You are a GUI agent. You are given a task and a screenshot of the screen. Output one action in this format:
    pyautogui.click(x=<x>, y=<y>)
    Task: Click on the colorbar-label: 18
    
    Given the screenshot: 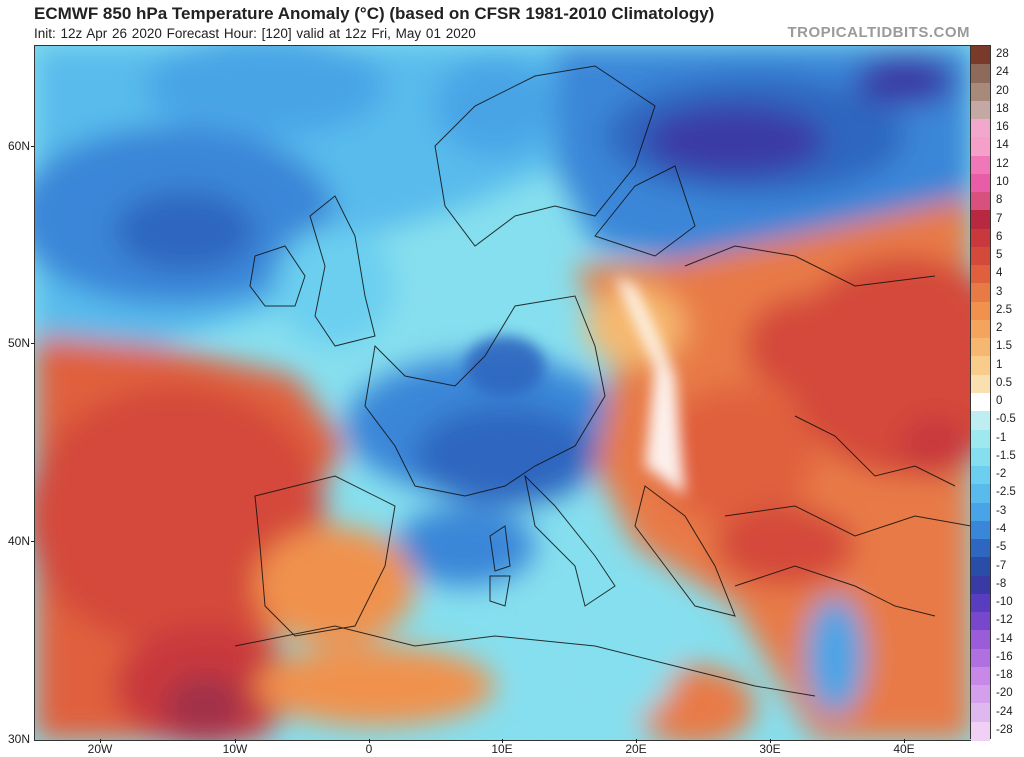 What is the action you would take?
    pyautogui.click(x=1002, y=108)
    